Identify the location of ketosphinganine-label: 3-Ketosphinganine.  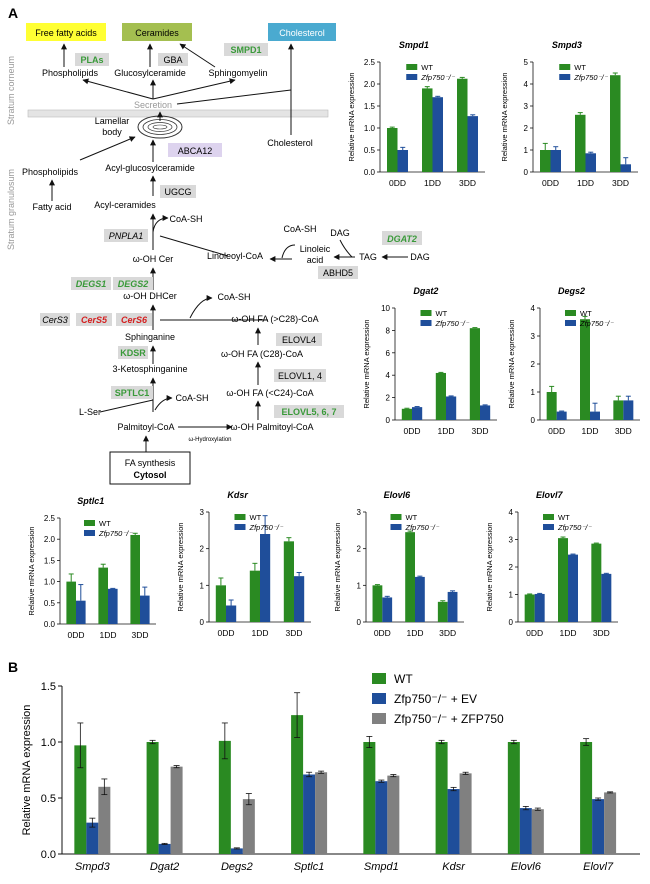
(149, 369).